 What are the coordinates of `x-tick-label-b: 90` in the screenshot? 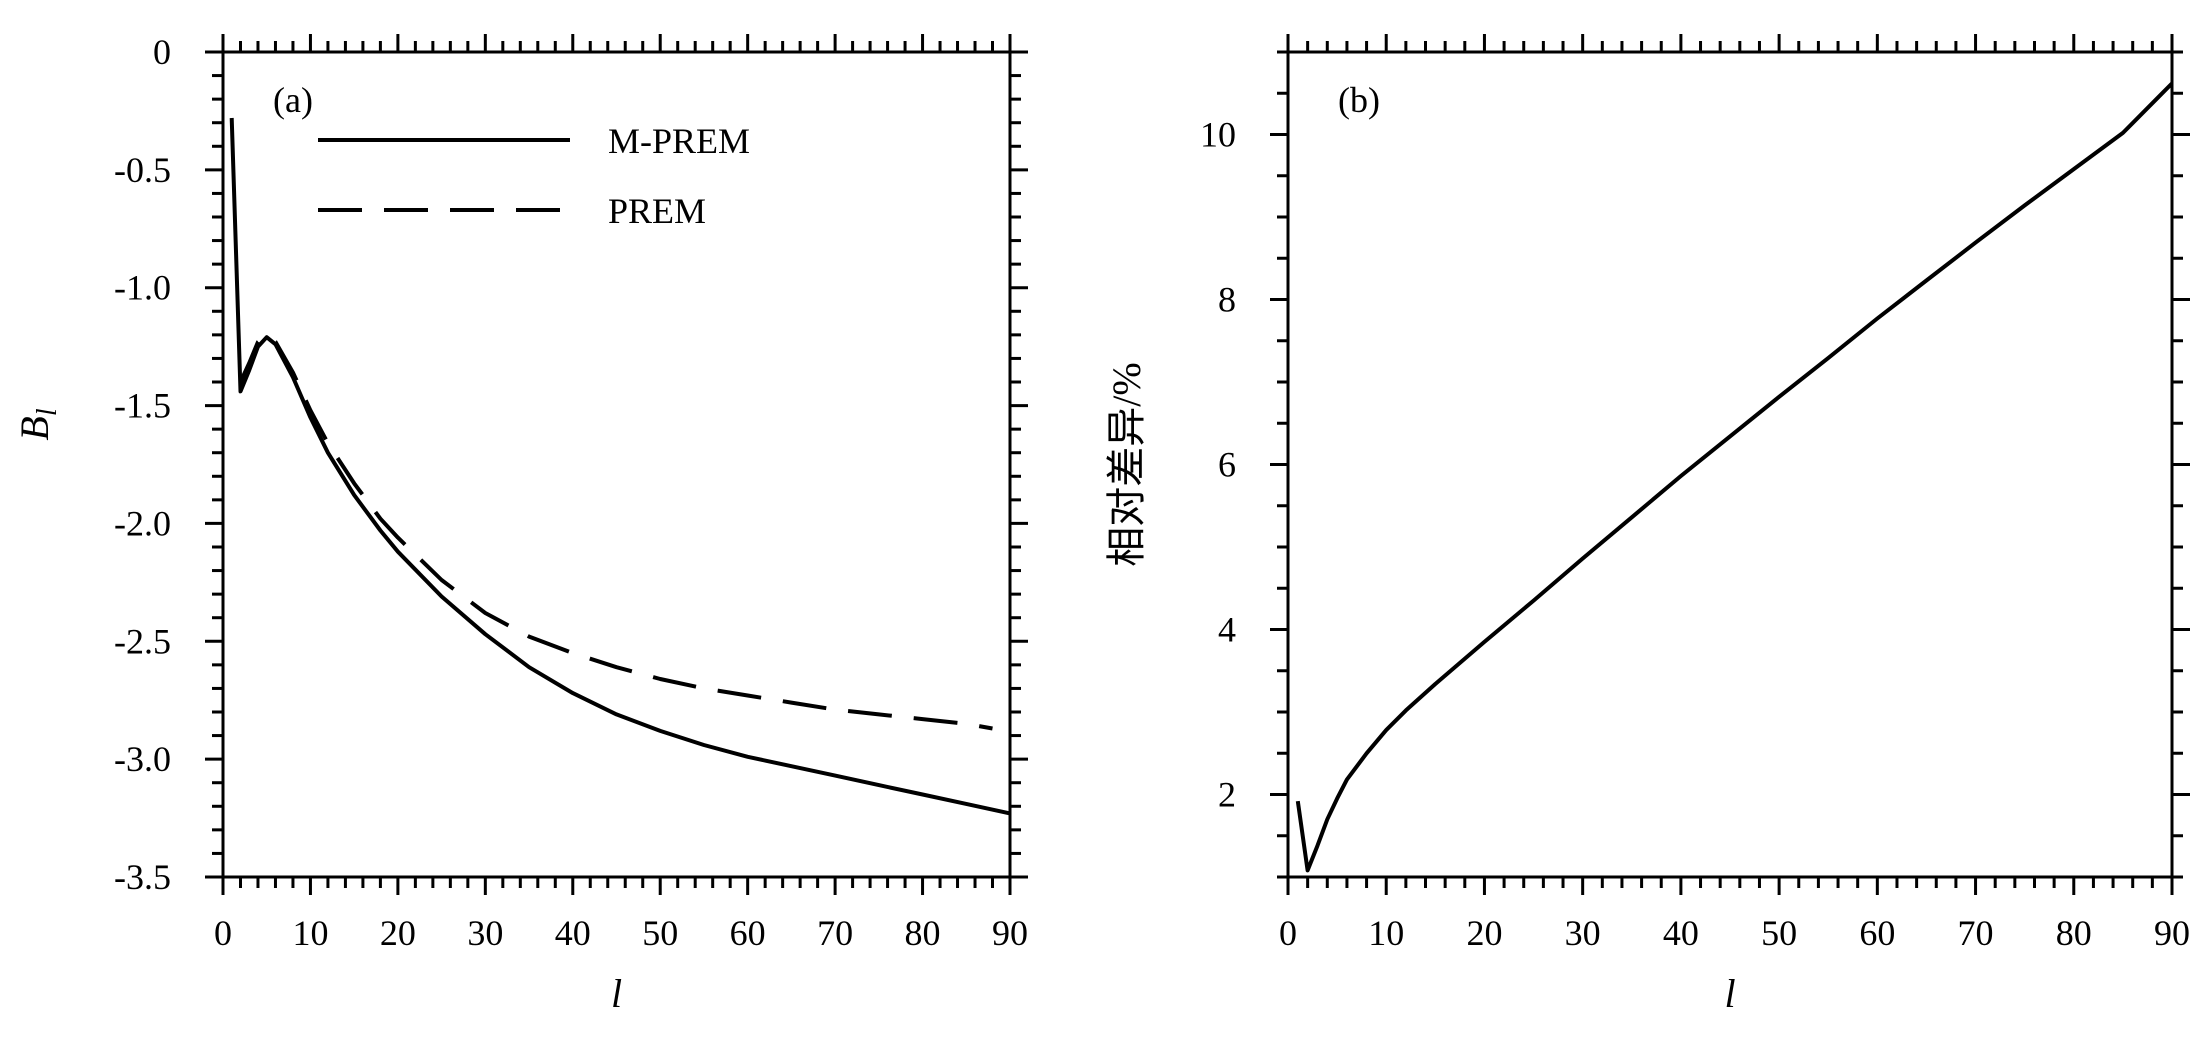 It's located at (2172, 933).